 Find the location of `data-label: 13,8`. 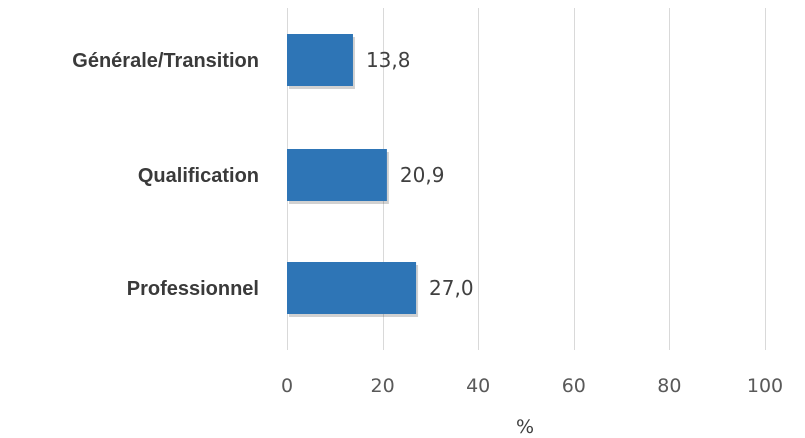

data-label: 13,8 is located at coordinates (388, 60).